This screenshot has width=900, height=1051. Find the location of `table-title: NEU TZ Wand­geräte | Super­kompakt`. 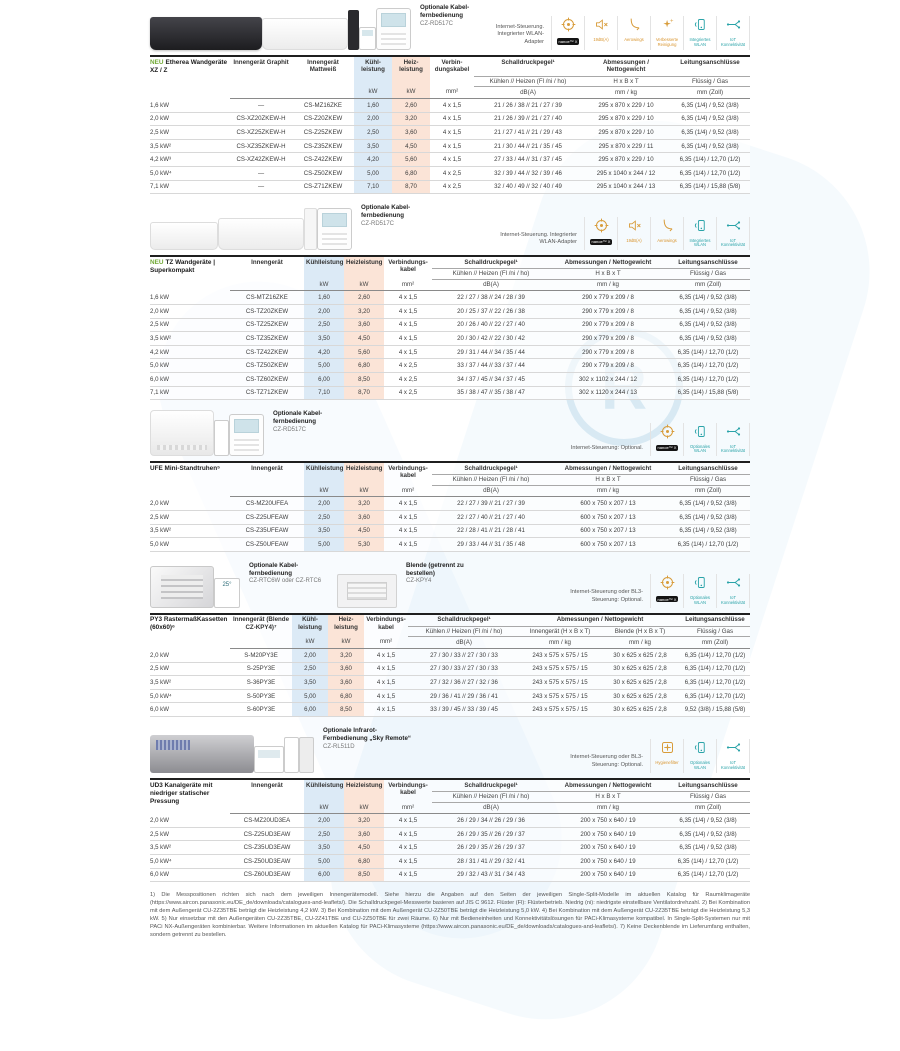

table-title: NEU TZ Wand­geräte | Super­kompakt is located at coordinates (190, 273).